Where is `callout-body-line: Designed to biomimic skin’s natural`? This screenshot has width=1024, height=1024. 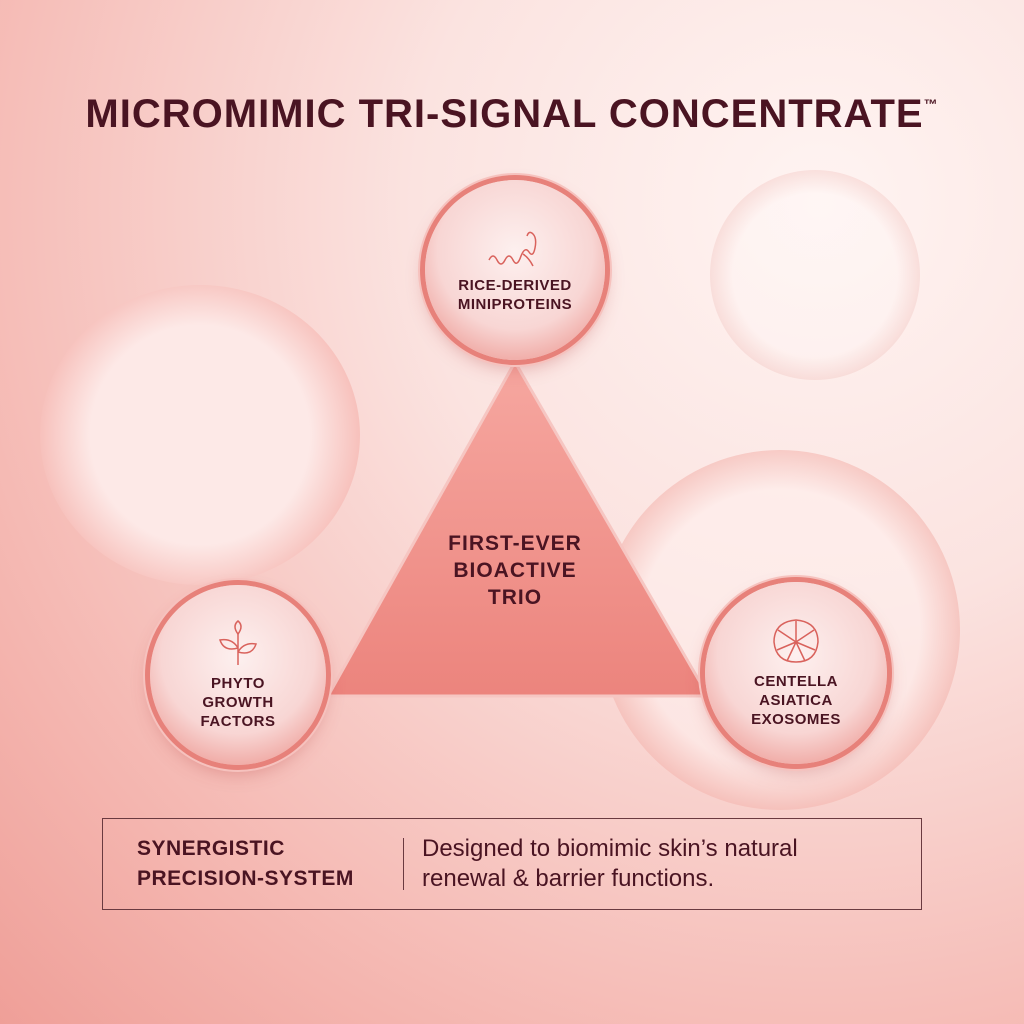
callout-body-line: Designed to biomimic skin’s natural is located at coordinates (610, 848).